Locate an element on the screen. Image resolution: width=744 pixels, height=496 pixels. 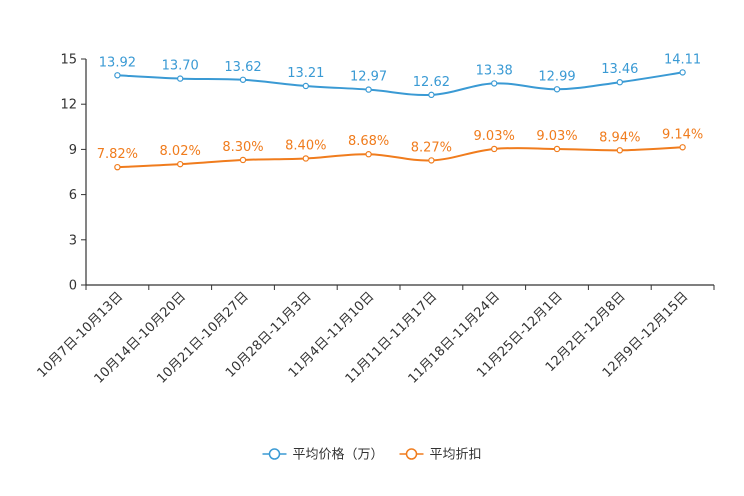
data-label: 13.92 is located at coordinates (117, 62).